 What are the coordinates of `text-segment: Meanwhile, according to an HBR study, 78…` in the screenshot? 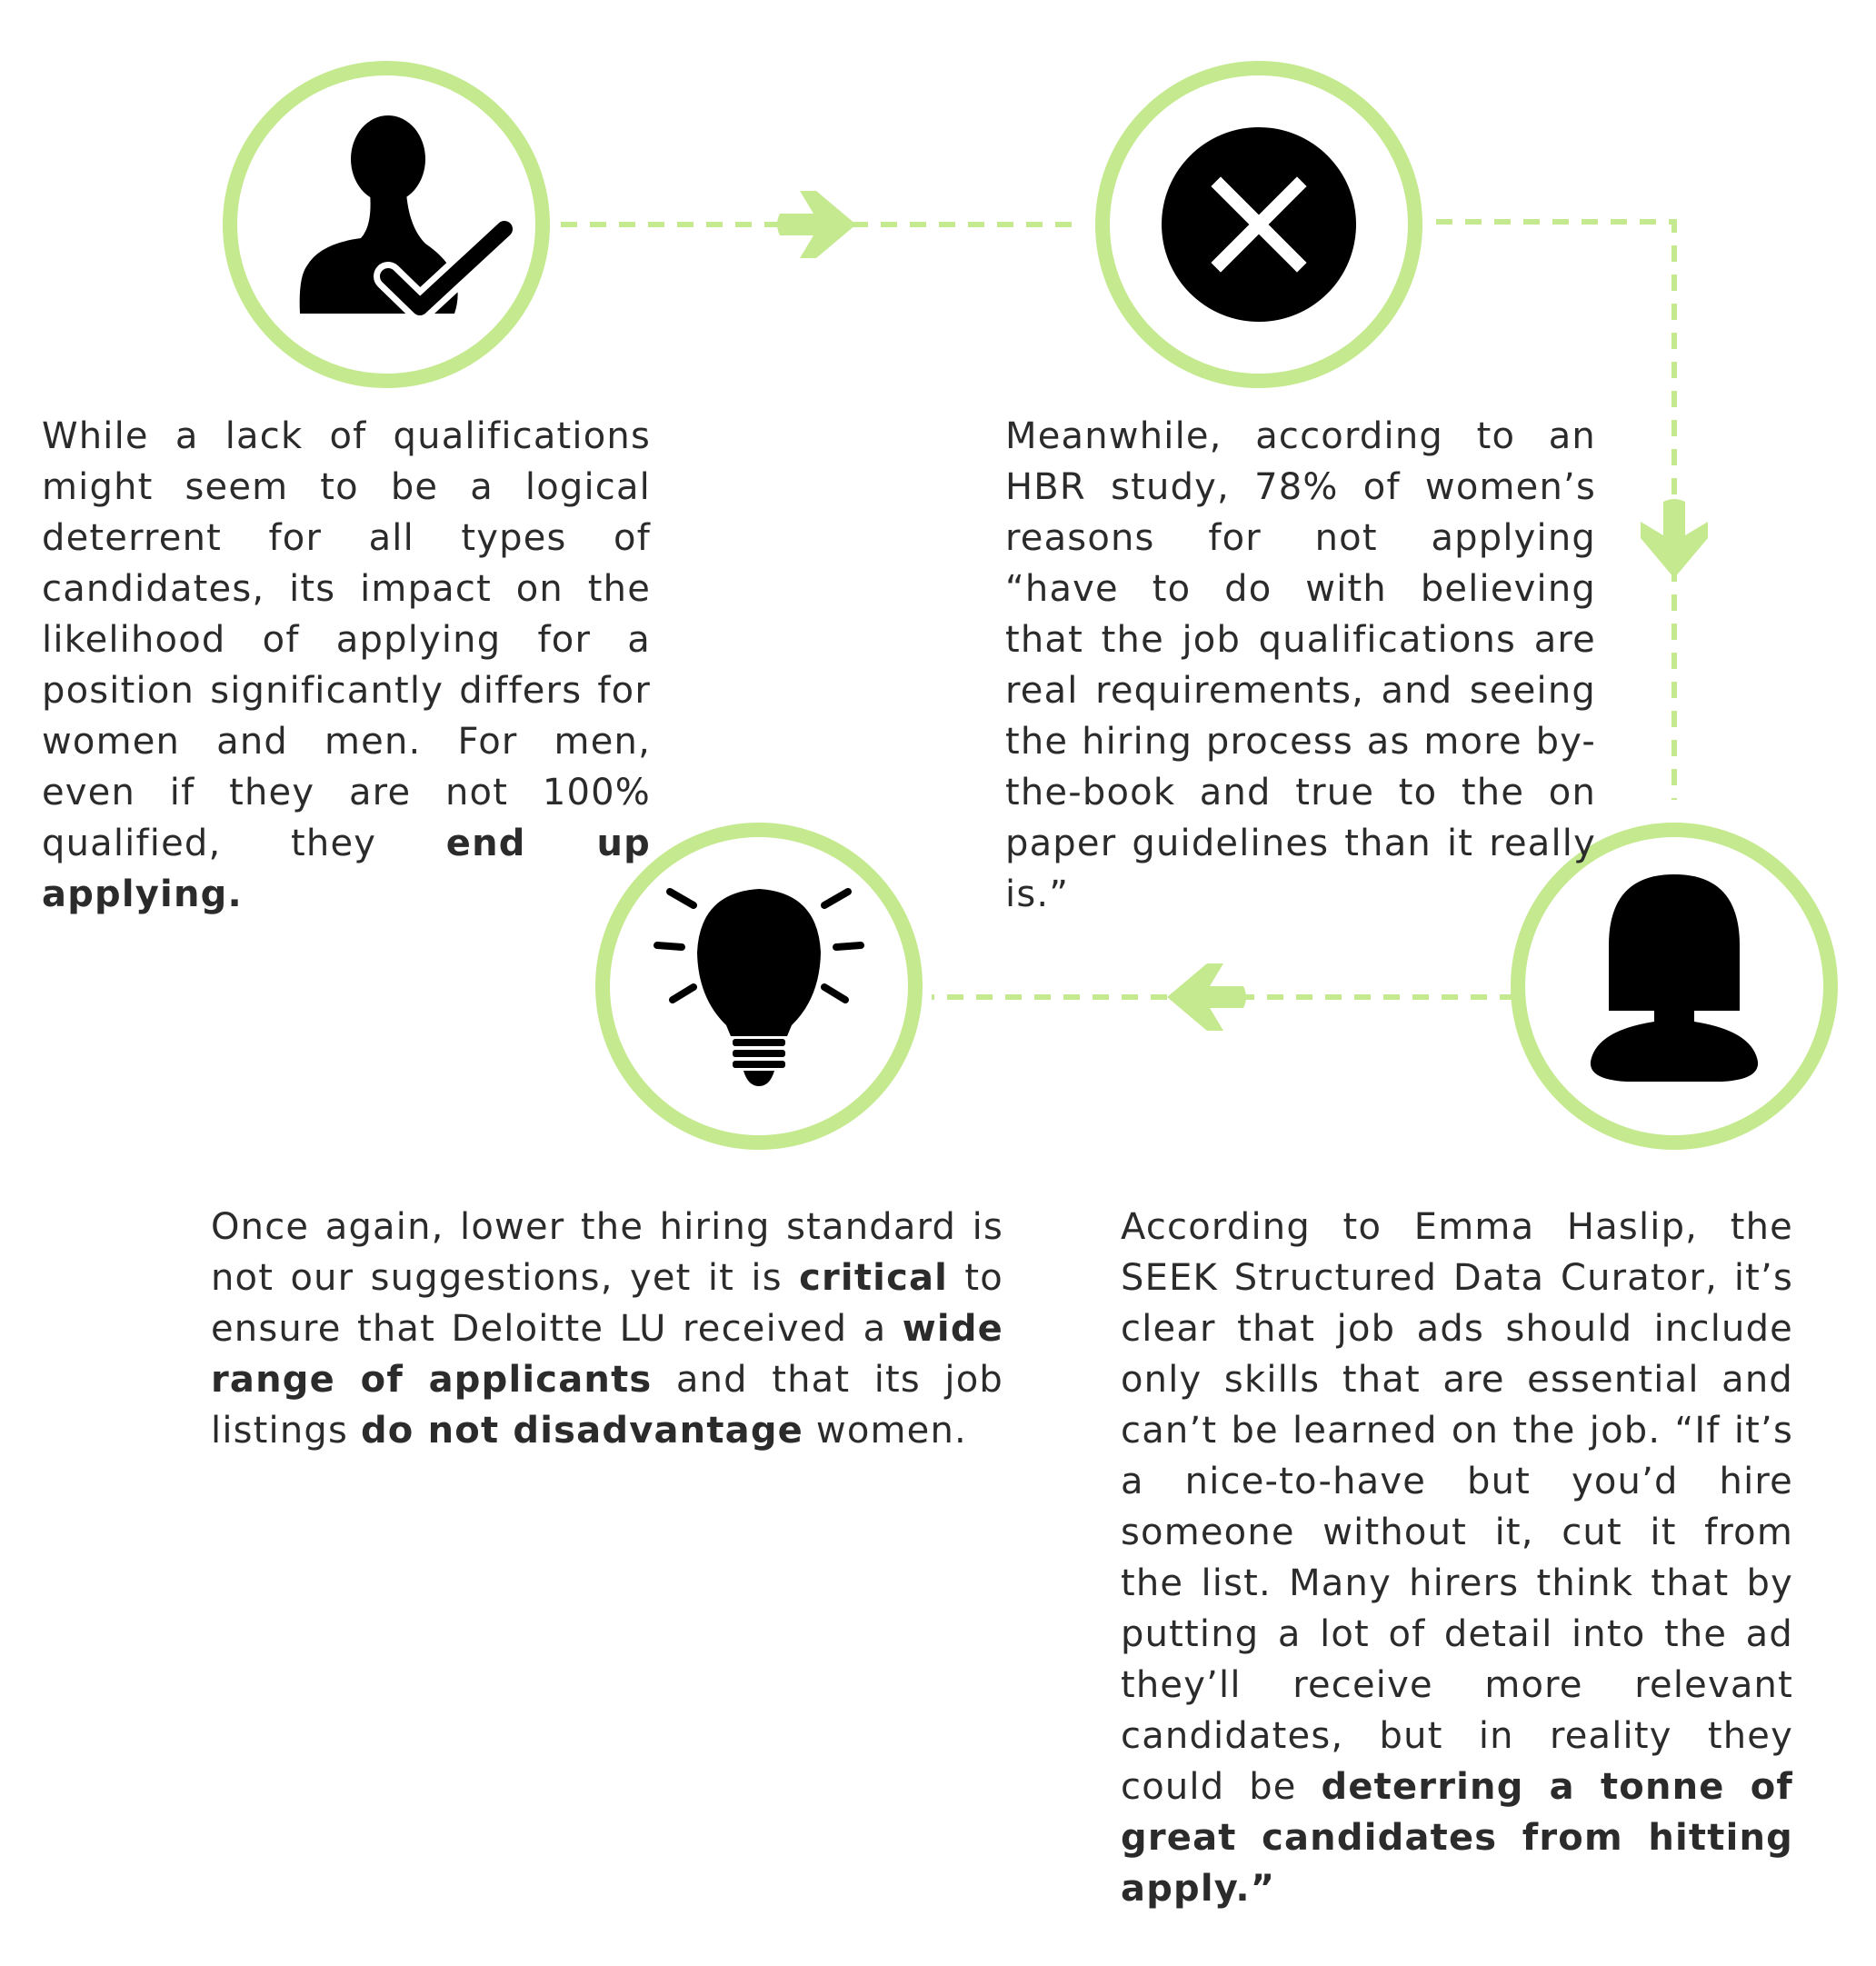 It's located at (1300, 665).